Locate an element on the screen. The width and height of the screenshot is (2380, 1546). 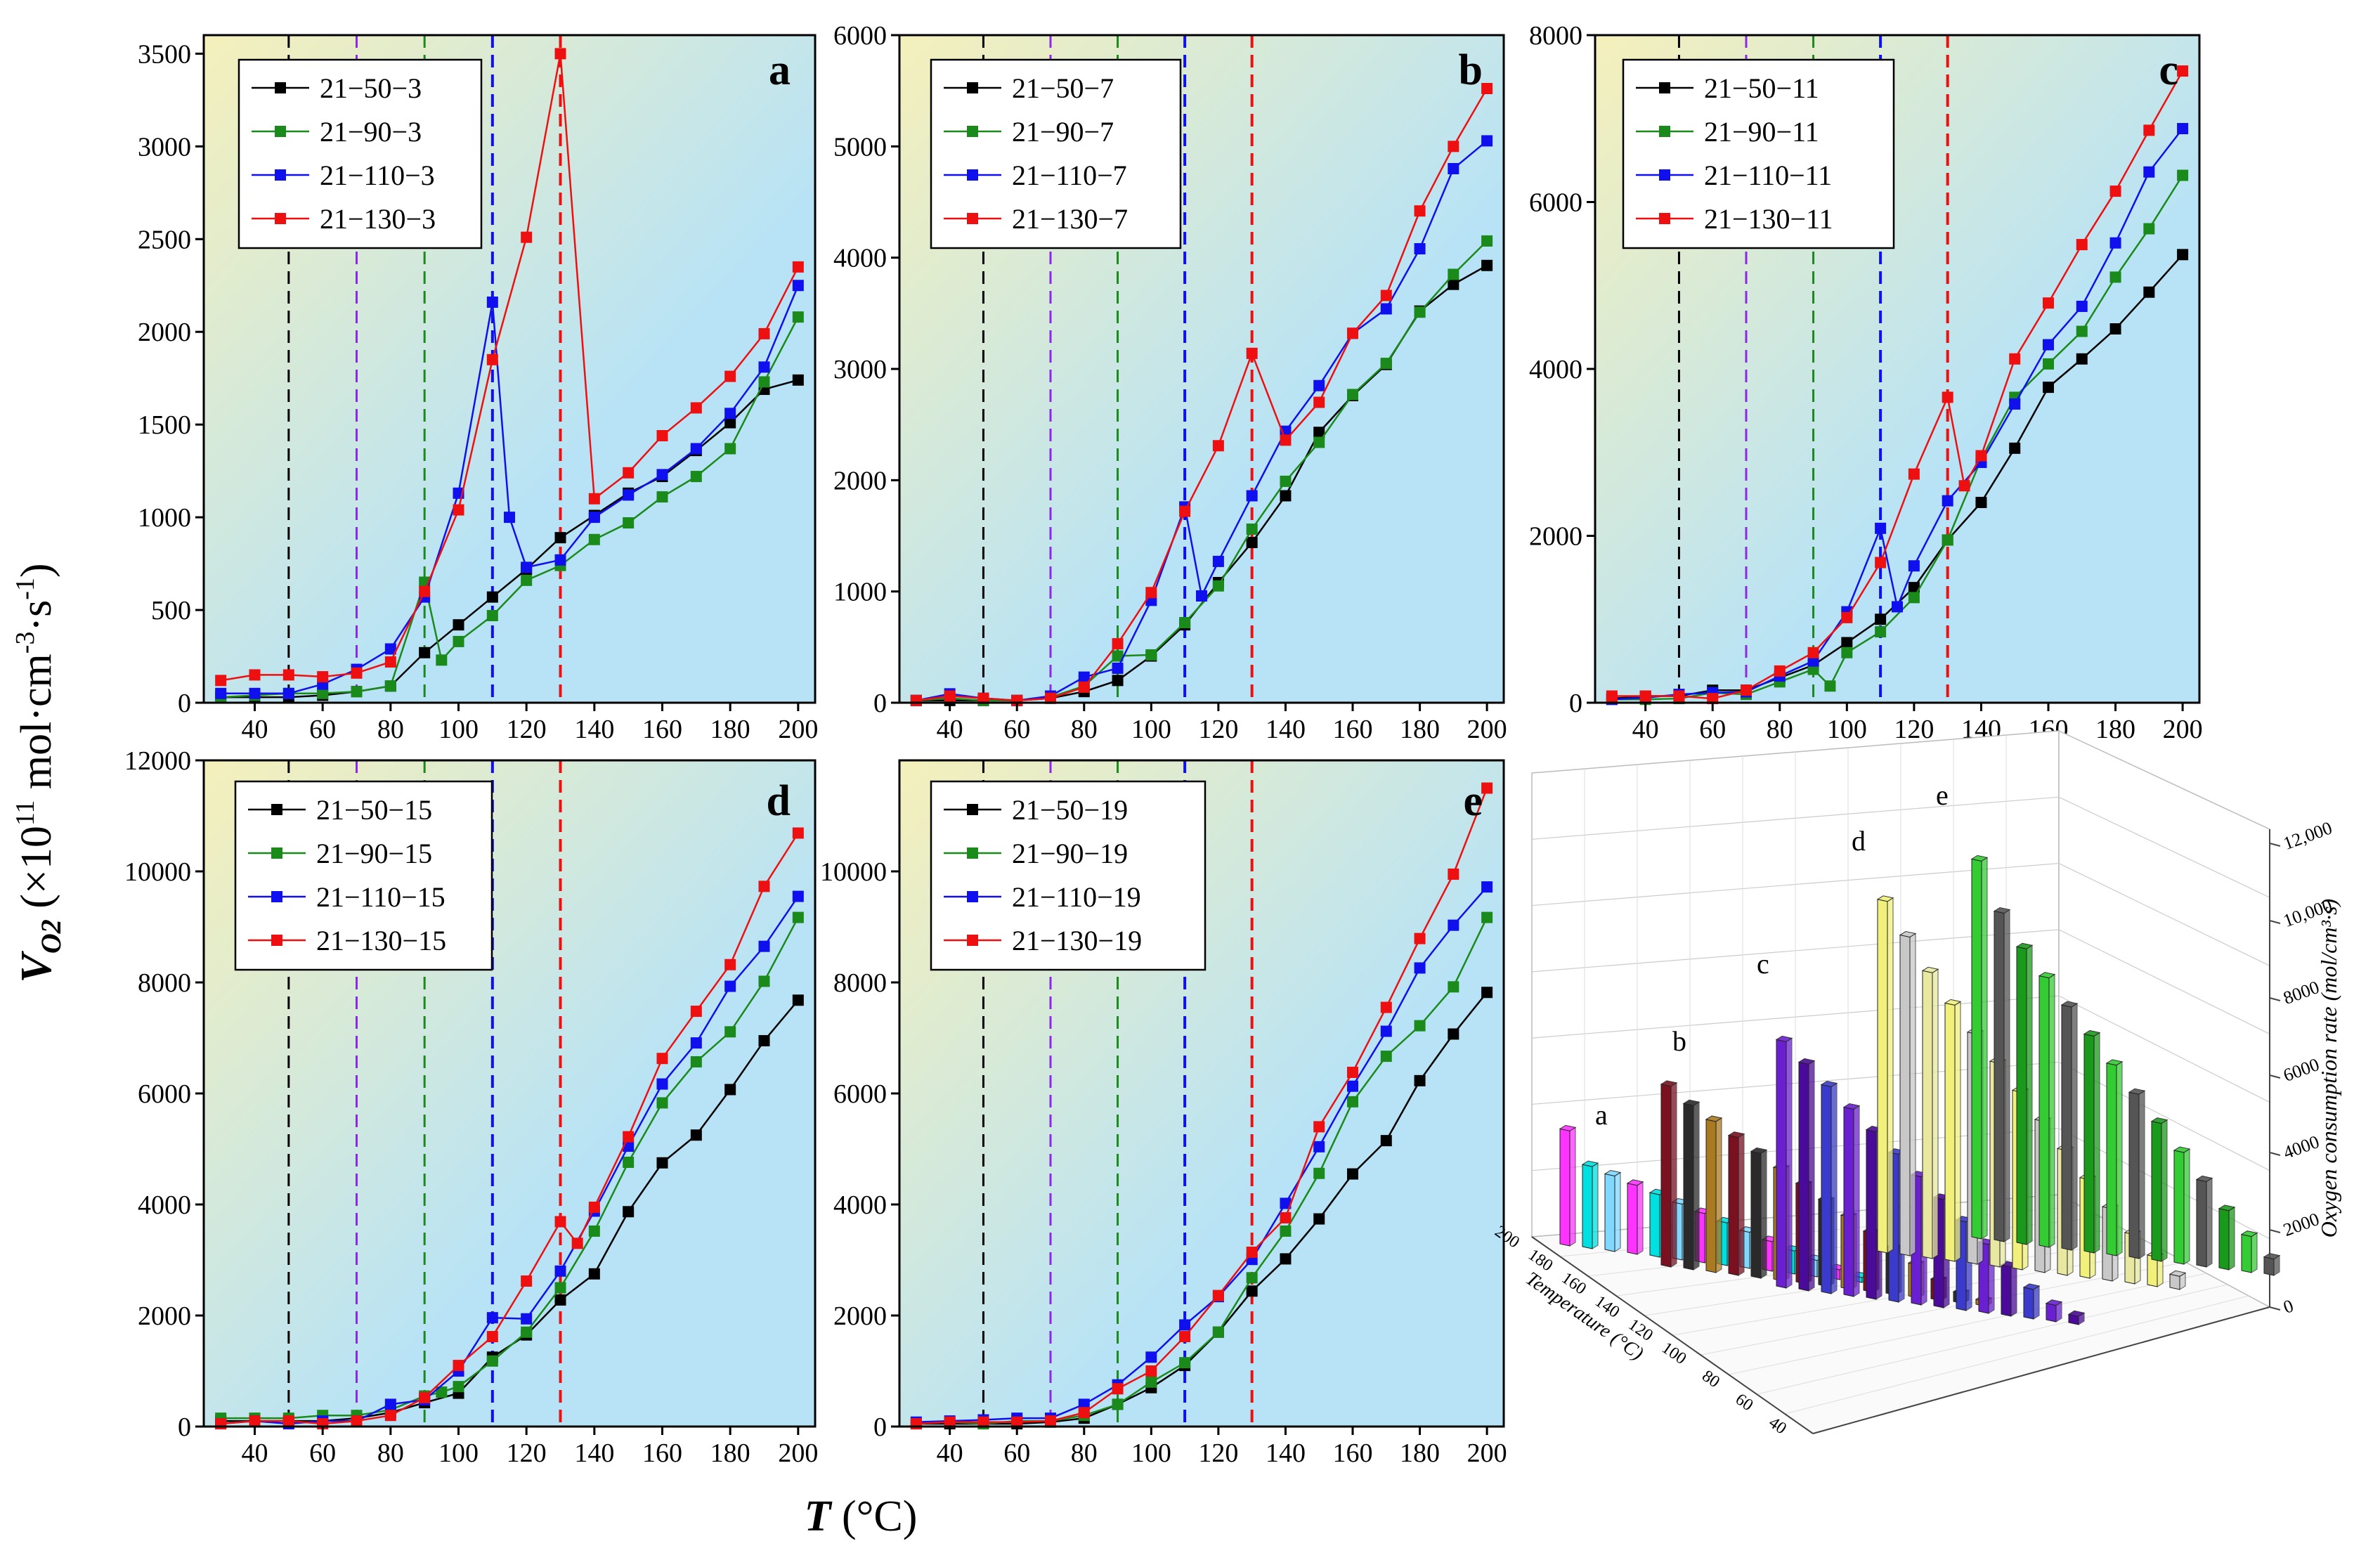
axis-y is located at coordinates (1673, 1335).